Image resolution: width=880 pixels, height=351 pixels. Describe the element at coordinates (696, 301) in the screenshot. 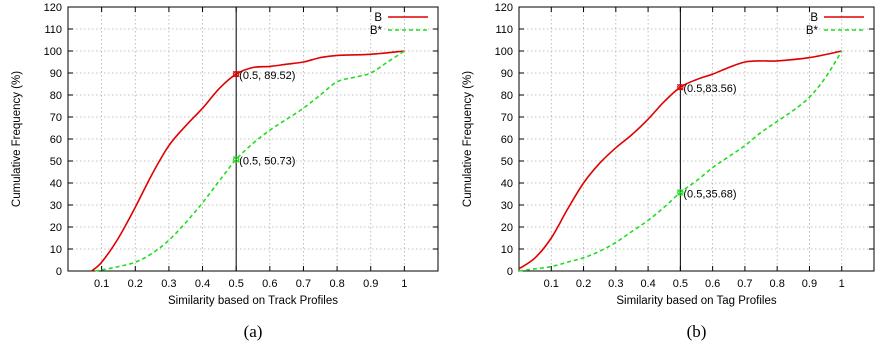

I see `x-axis-label: Similarity based on Tag Profiles` at that location.